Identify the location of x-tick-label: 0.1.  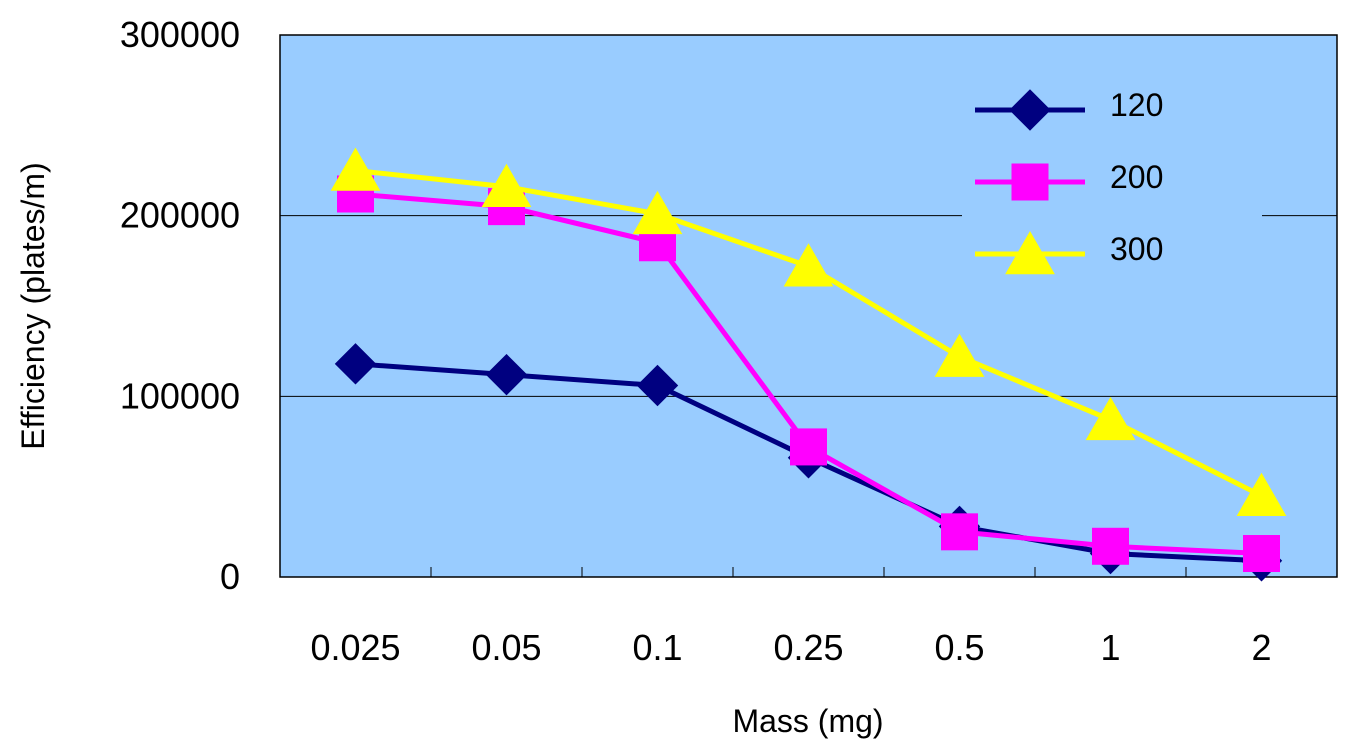
(657, 647).